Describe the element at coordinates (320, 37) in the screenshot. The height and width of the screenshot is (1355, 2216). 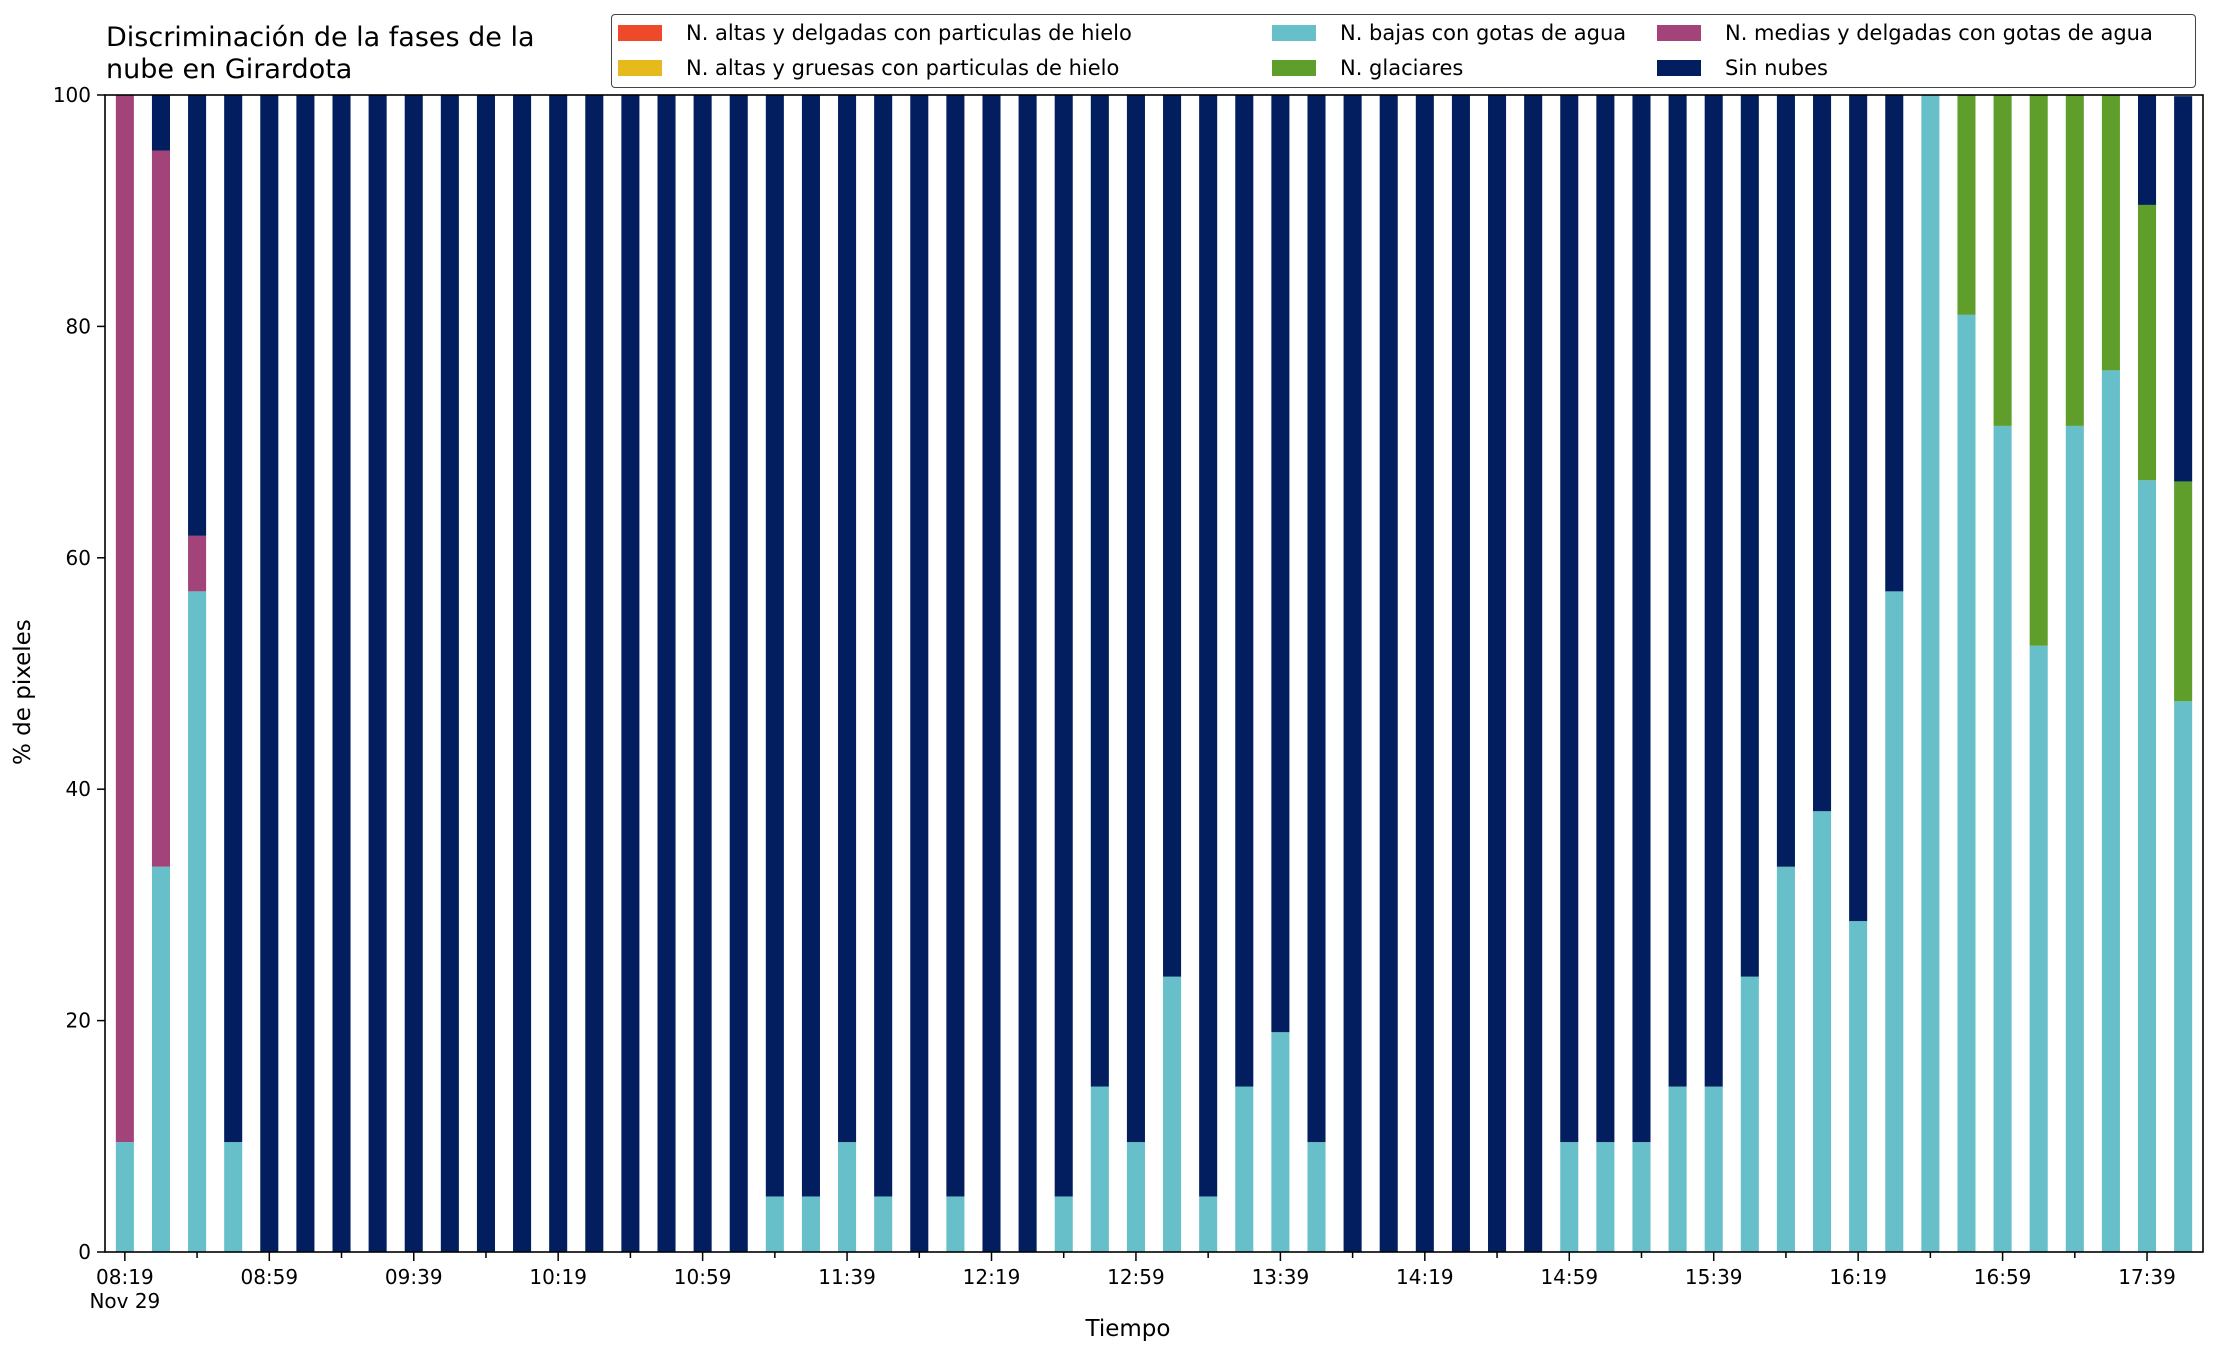
I see `chart-title-line-1: Discriminación de la fases de la` at that location.